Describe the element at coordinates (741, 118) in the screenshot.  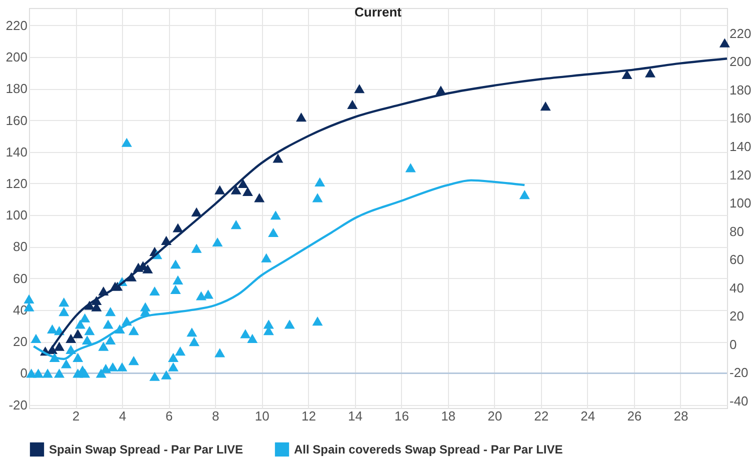
I see `y2-tick-label: 160` at that location.